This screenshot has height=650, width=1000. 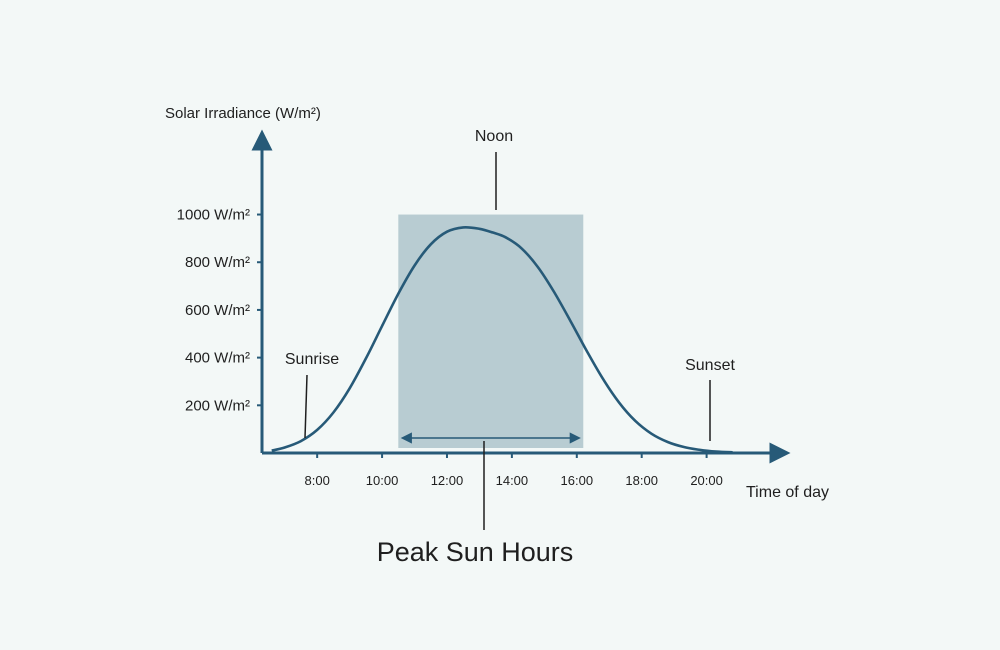 I want to click on x-tick-group: 8:00 10:00 12:00 14:00 16:00 18:00 20:00, so click(x=514, y=470).